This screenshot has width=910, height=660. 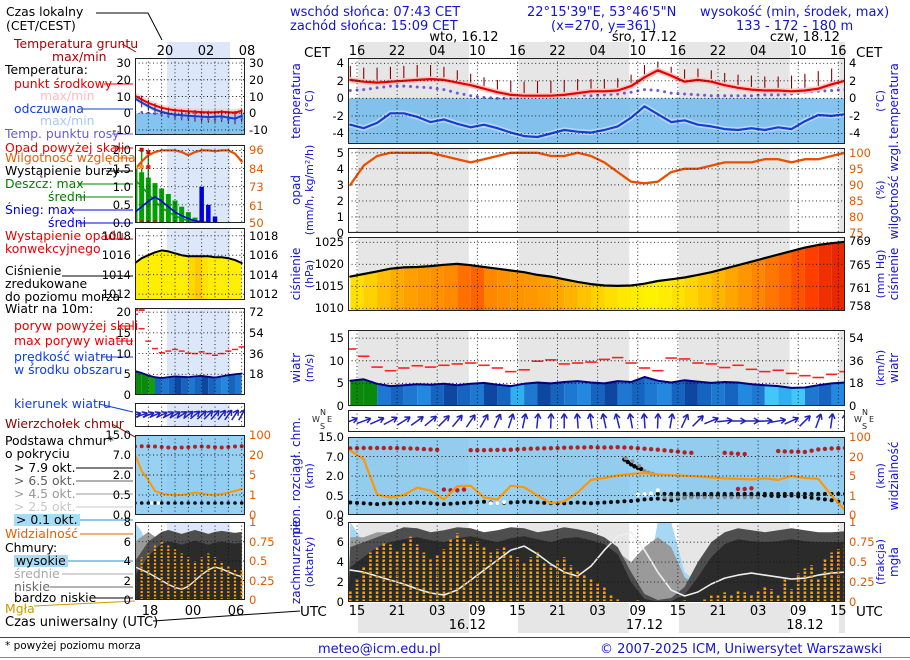 What do you see at coordinates (45, 467) in the screenshot?
I see `label-okta-79: > 7.9 okt.` at bounding box center [45, 467].